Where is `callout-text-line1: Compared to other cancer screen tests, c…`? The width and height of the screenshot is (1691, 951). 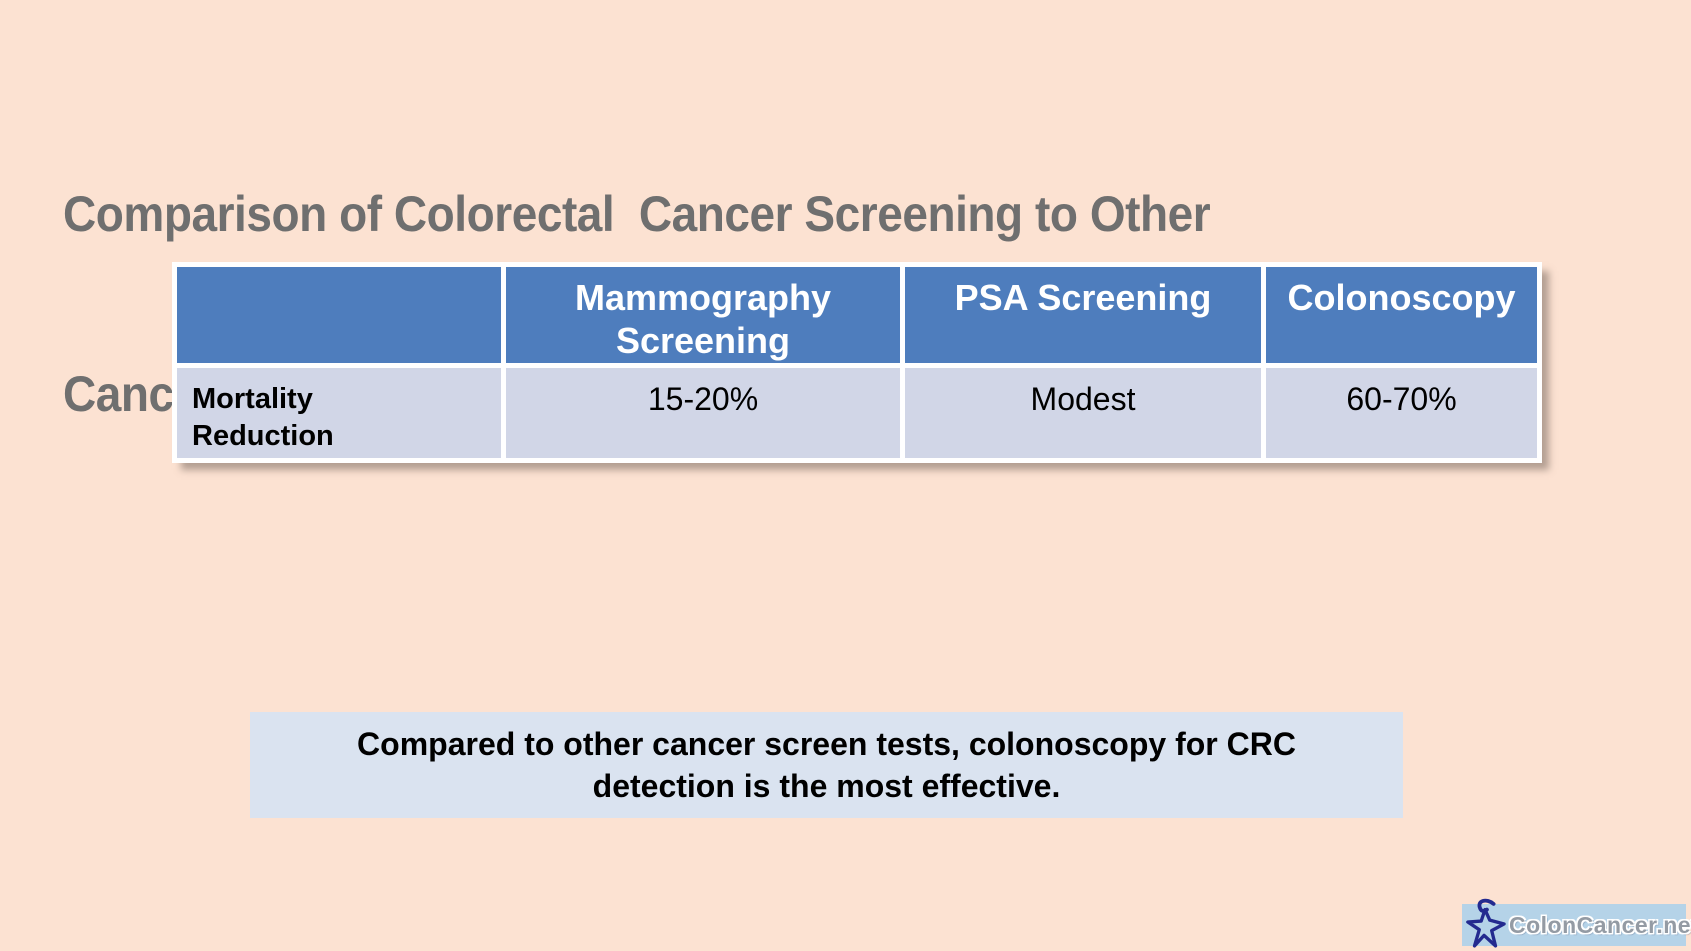 callout-text-line1: Compared to other cancer screen tests, c… is located at coordinates (826, 744).